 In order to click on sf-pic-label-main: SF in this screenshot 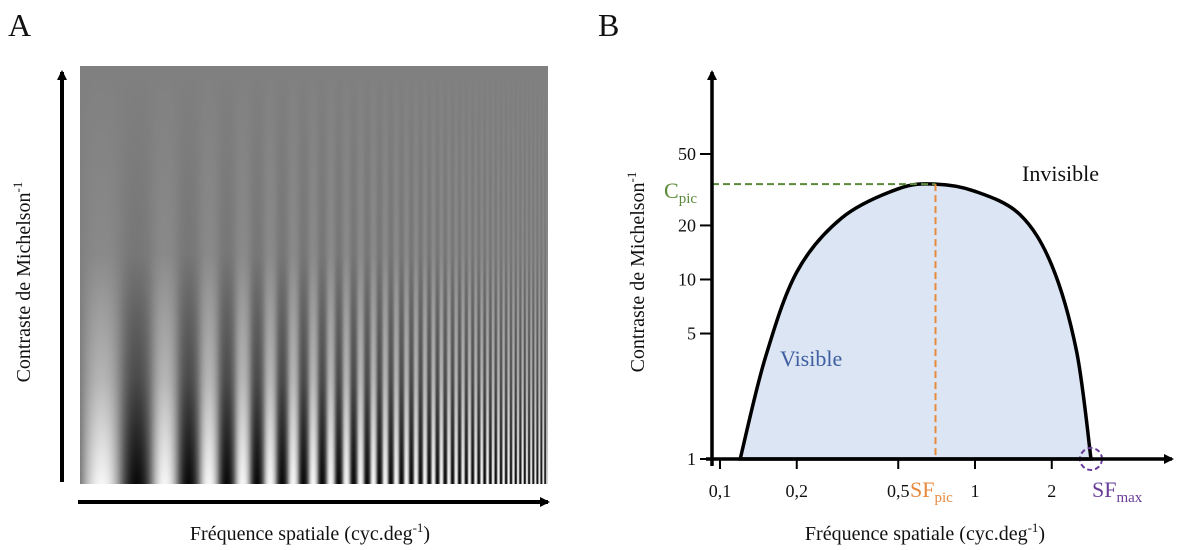, I will do `click(922, 489)`.